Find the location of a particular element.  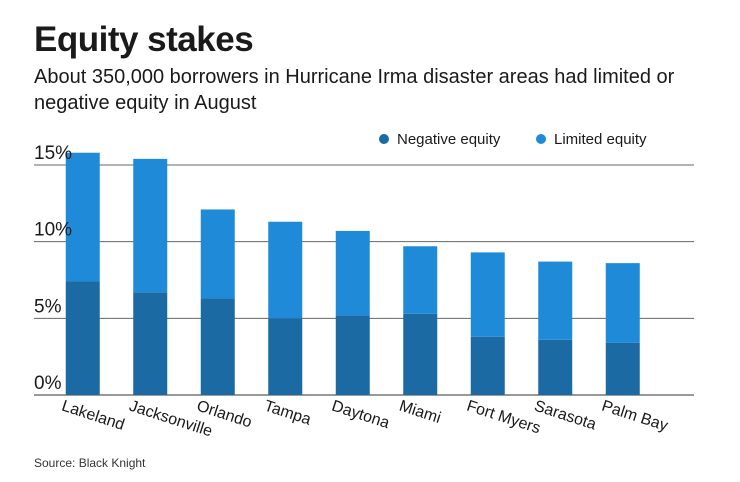

x-tick-label: Miami is located at coordinates (420, 412).